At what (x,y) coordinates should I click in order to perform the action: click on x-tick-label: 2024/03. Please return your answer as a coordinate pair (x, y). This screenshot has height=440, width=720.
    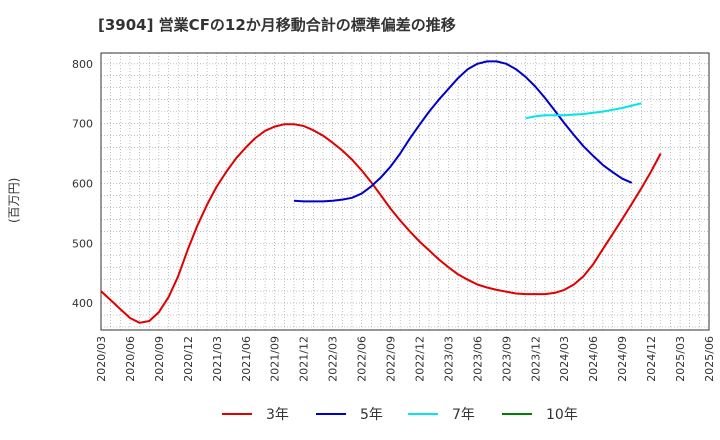
    Looking at the image, I should click on (564, 359).